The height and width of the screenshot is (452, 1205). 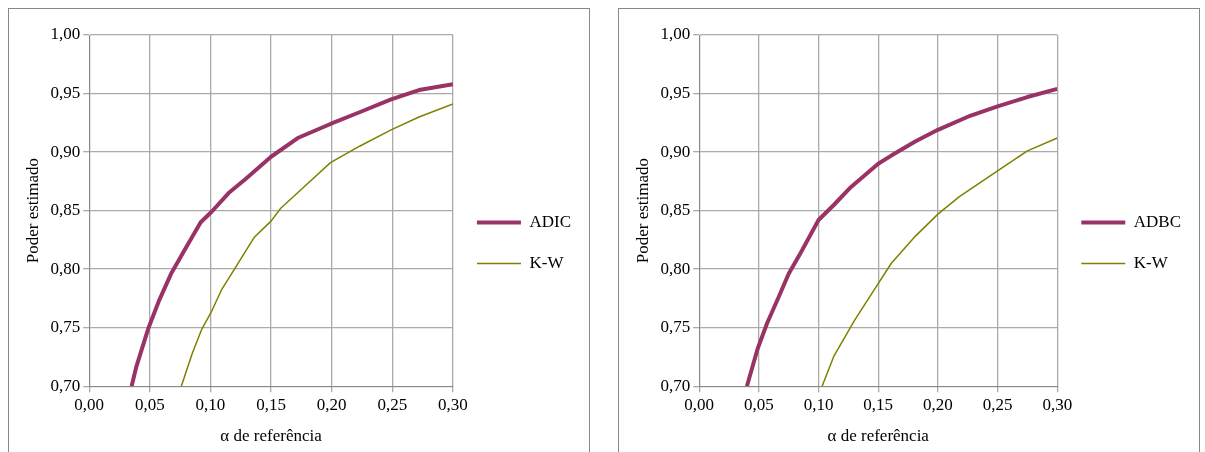 What do you see at coordinates (1157, 221) in the screenshot?
I see `legend-label: ADBC` at bounding box center [1157, 221].